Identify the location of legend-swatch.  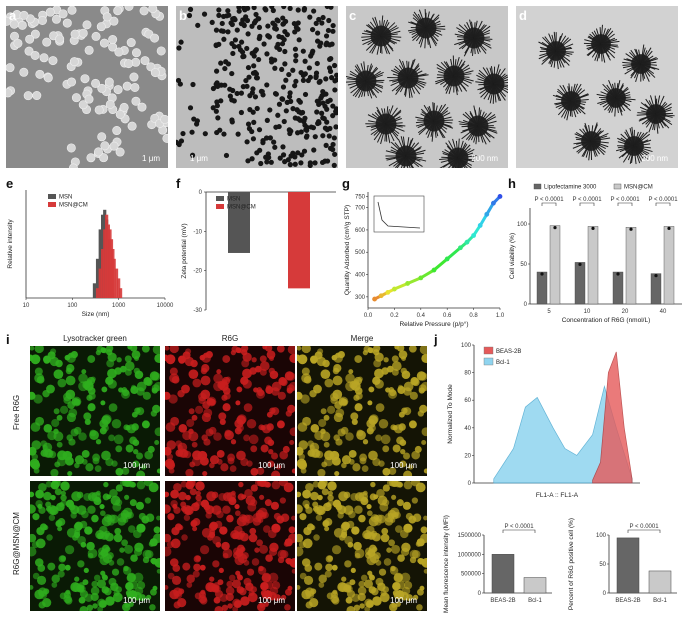
(220, 206).